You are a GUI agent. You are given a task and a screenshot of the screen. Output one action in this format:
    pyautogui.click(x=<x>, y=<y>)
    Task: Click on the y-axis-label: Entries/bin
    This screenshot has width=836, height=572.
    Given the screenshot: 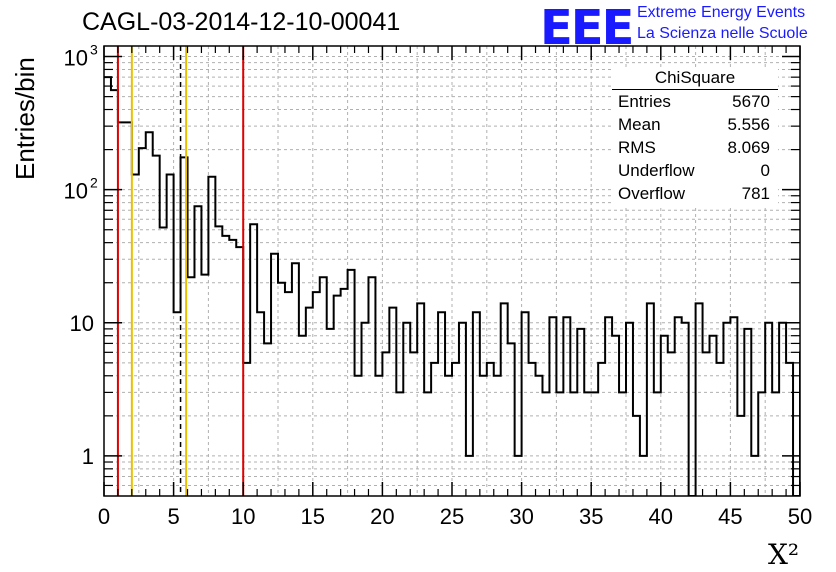 What is the action you would take?
    pyautogui.click(x=25, y=118)
    